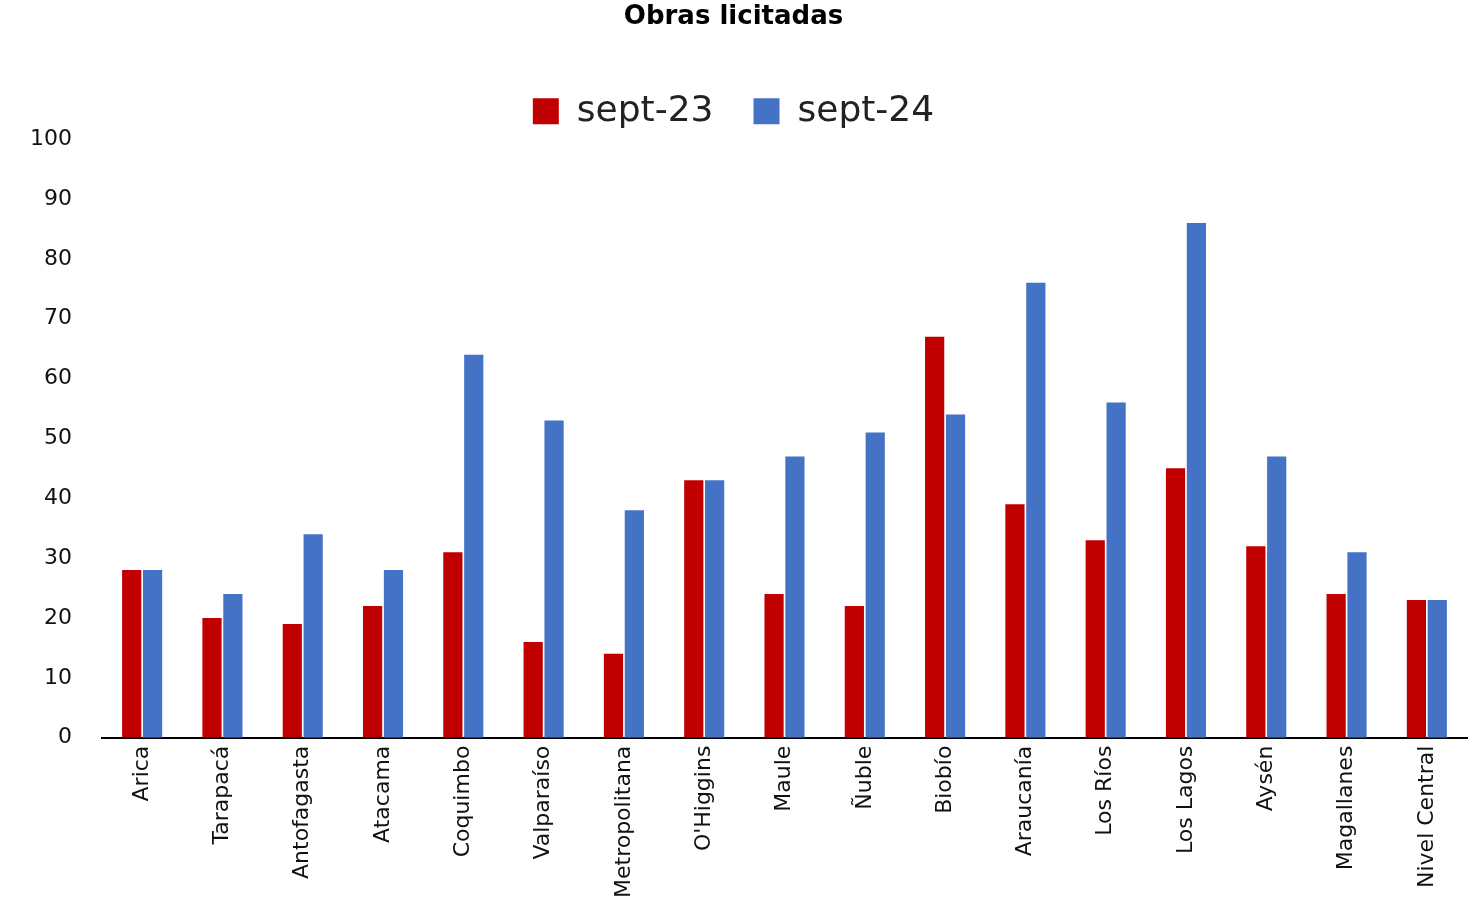  I want to click on x-tick-label: Ñuble, so click(862, 777).